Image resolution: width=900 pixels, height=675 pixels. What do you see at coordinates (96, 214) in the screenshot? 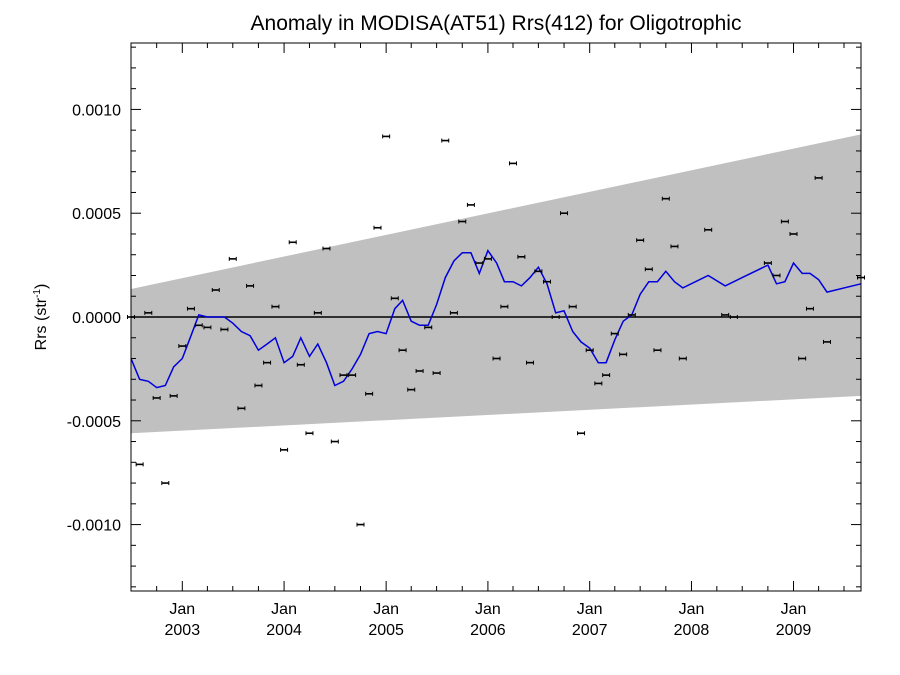
I see `y-tick-label: 0.0005` at bounding box center [96, 214].